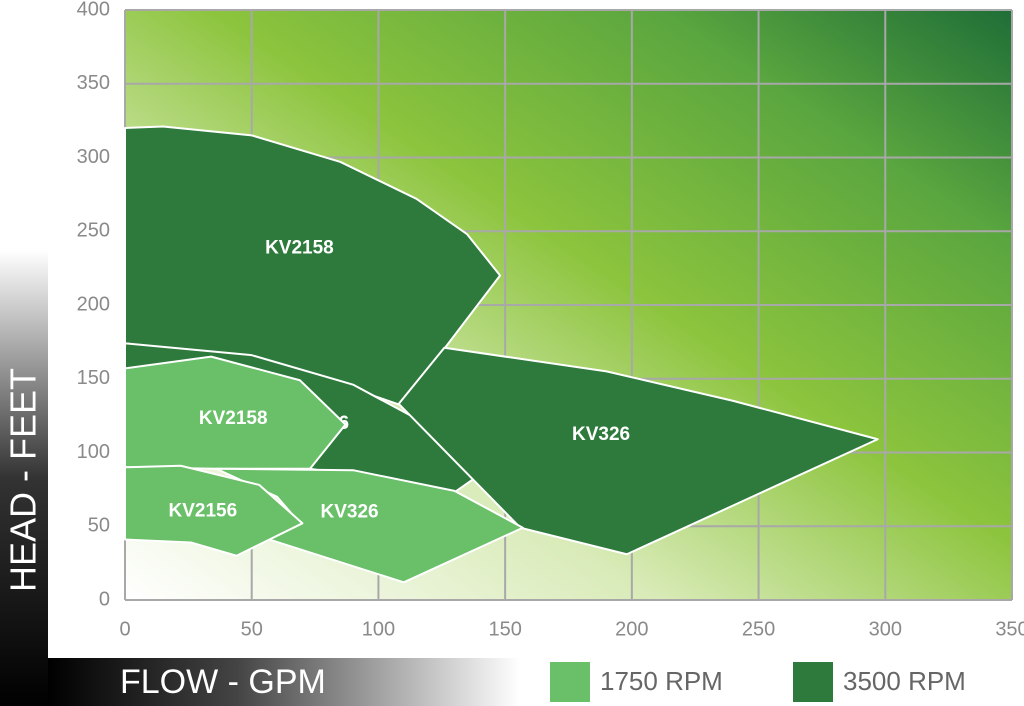 The height and width of the screenshot is (706, 1024). What do you see at coordinates (885, 629) in the screenshot?
I see `x-tick-label: 300` at bounding box center [885, 629].